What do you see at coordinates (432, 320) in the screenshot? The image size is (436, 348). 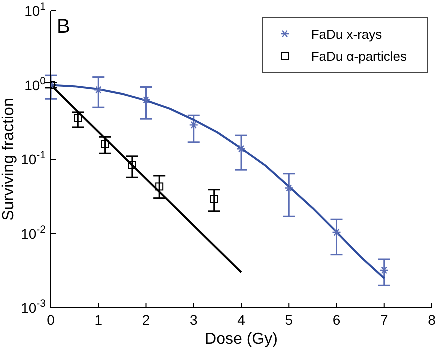 I see `x-tick-label: 8` at bounding box center [432, 320].